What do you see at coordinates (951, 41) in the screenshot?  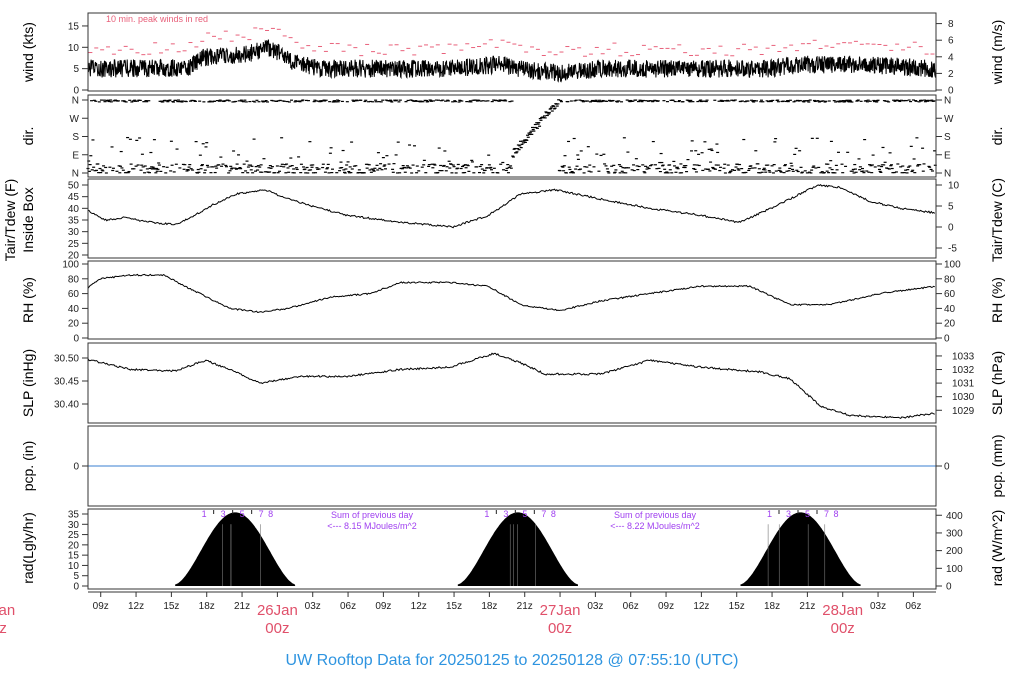 I see `wind-right-tick-label: 6` at bounding box center [951, 41].